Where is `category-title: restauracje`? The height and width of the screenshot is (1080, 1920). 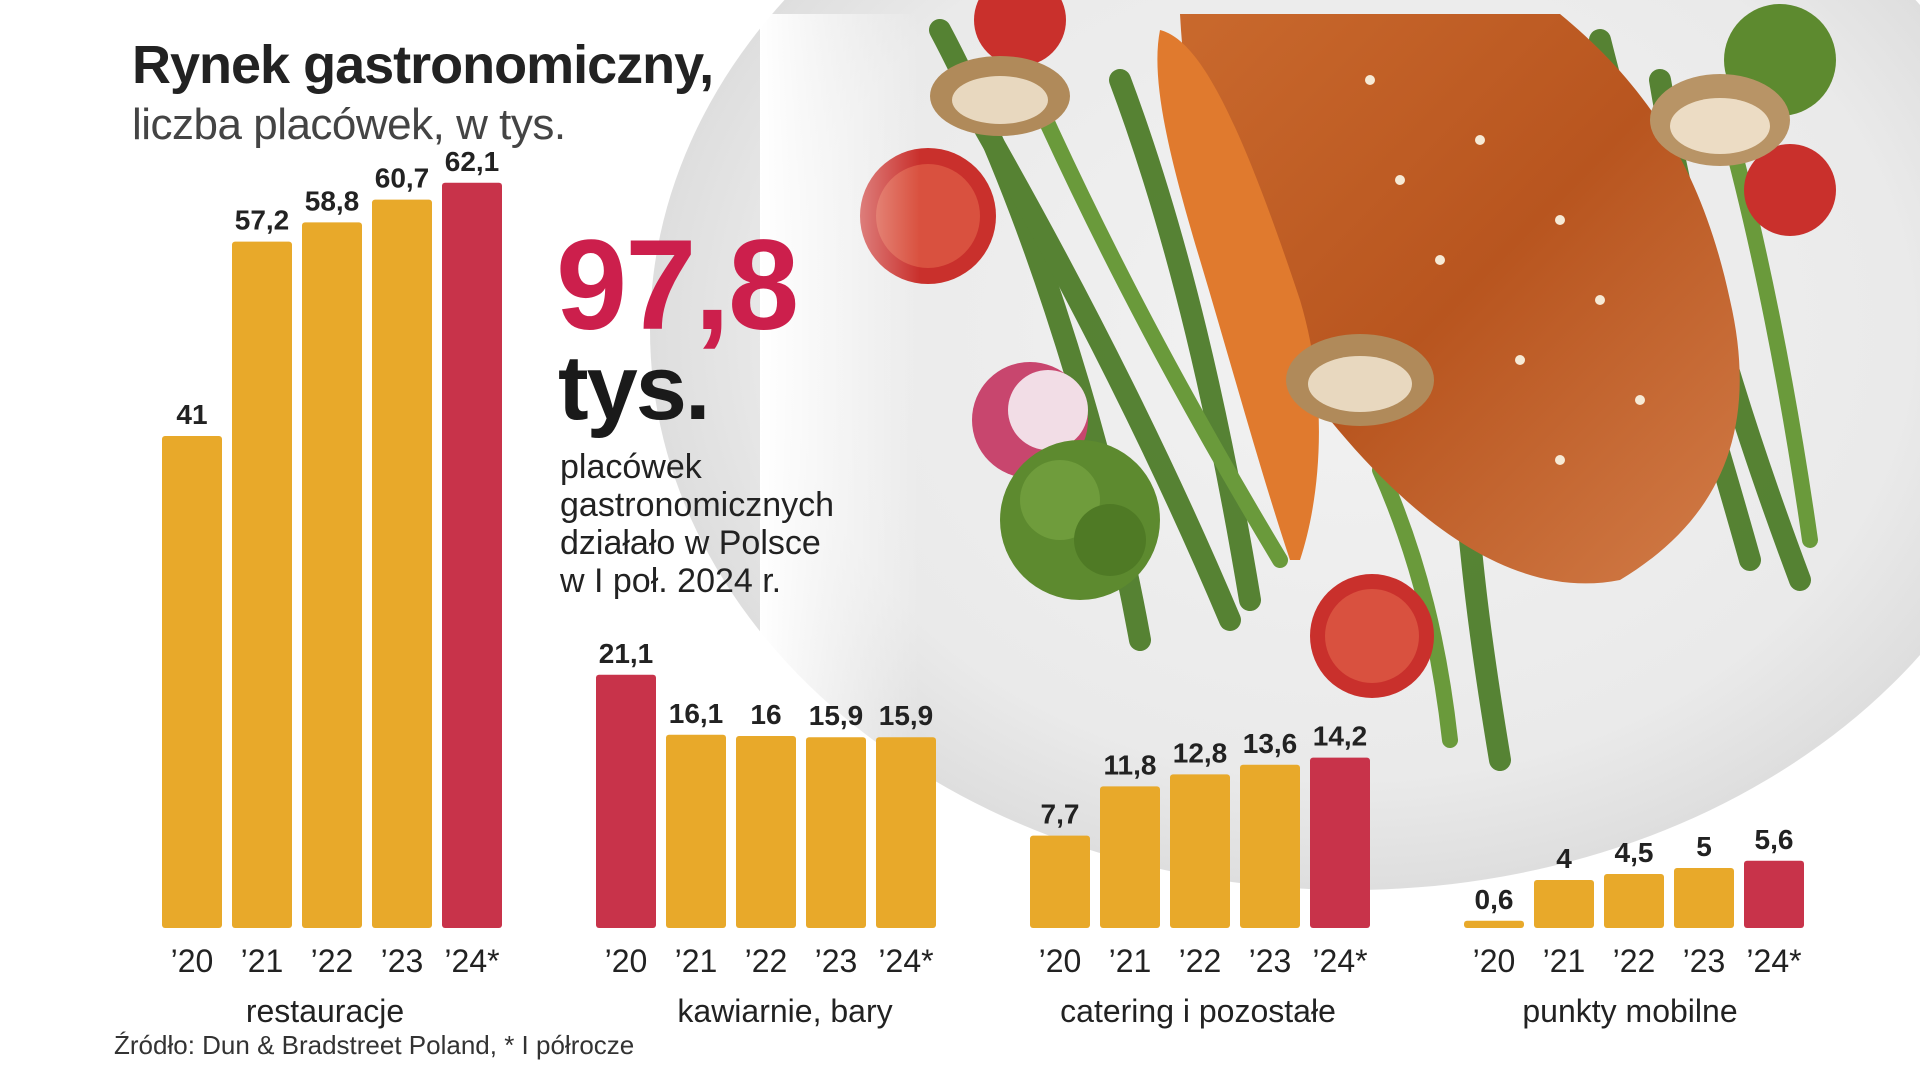 category-title: restauracje is located at coordinates (325, 1011).